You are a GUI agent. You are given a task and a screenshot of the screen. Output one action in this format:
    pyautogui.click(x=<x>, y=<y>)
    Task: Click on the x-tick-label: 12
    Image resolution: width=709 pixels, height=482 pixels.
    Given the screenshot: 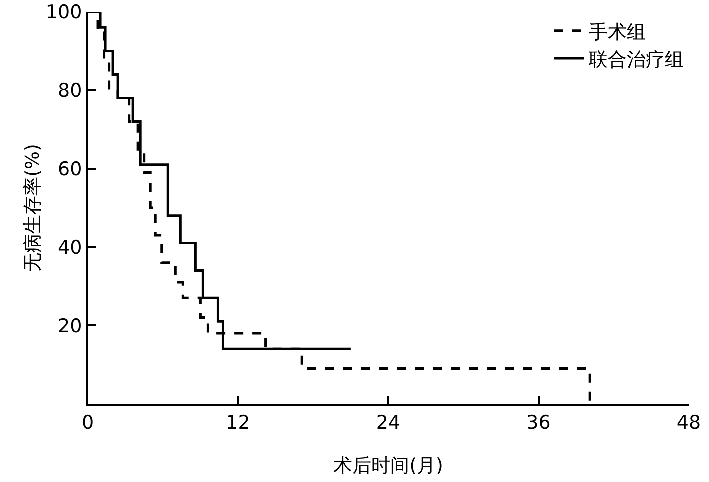 What is the action you would take?
    pyautogui.click(x=238, y=423)
    